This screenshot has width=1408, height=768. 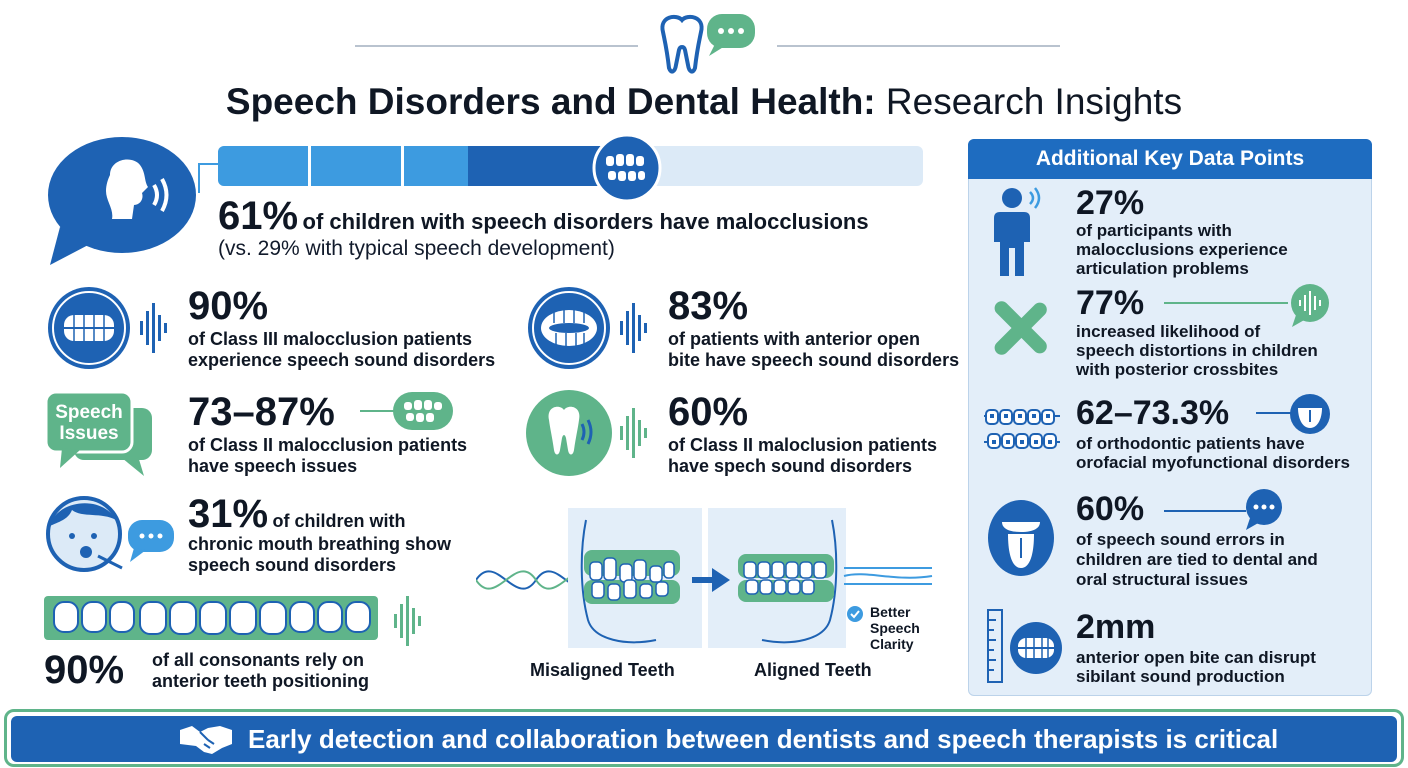 I want to click on stat-text: experience speech sound disorders, so click(x=342, y=360).